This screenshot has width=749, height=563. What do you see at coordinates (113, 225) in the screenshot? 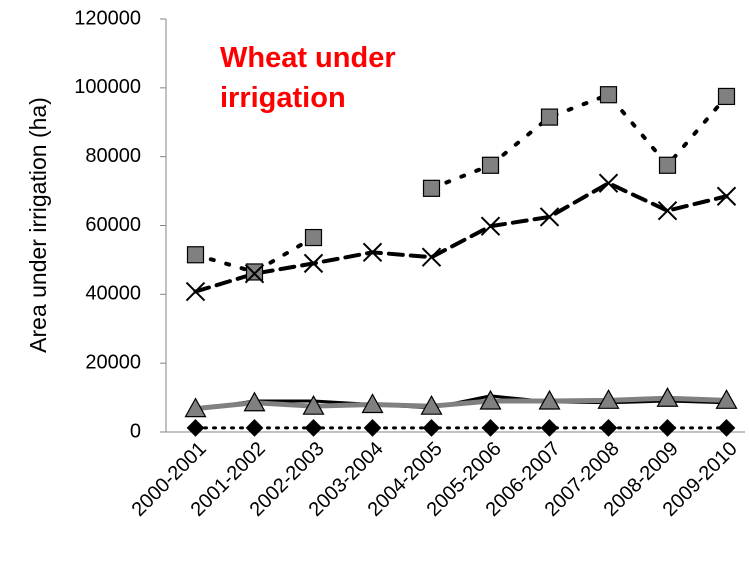
I see `y-tick-label: 60000` at bounding box center [113, 225].